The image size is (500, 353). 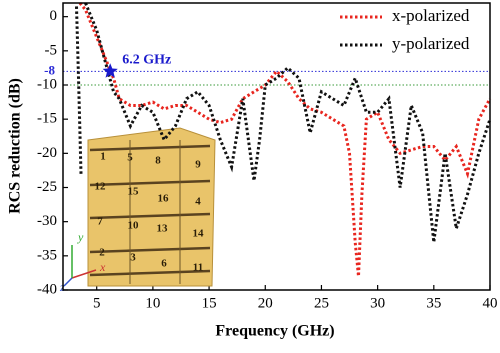 I want to click on y-tick-label: -25, so click(x=47, y=187).